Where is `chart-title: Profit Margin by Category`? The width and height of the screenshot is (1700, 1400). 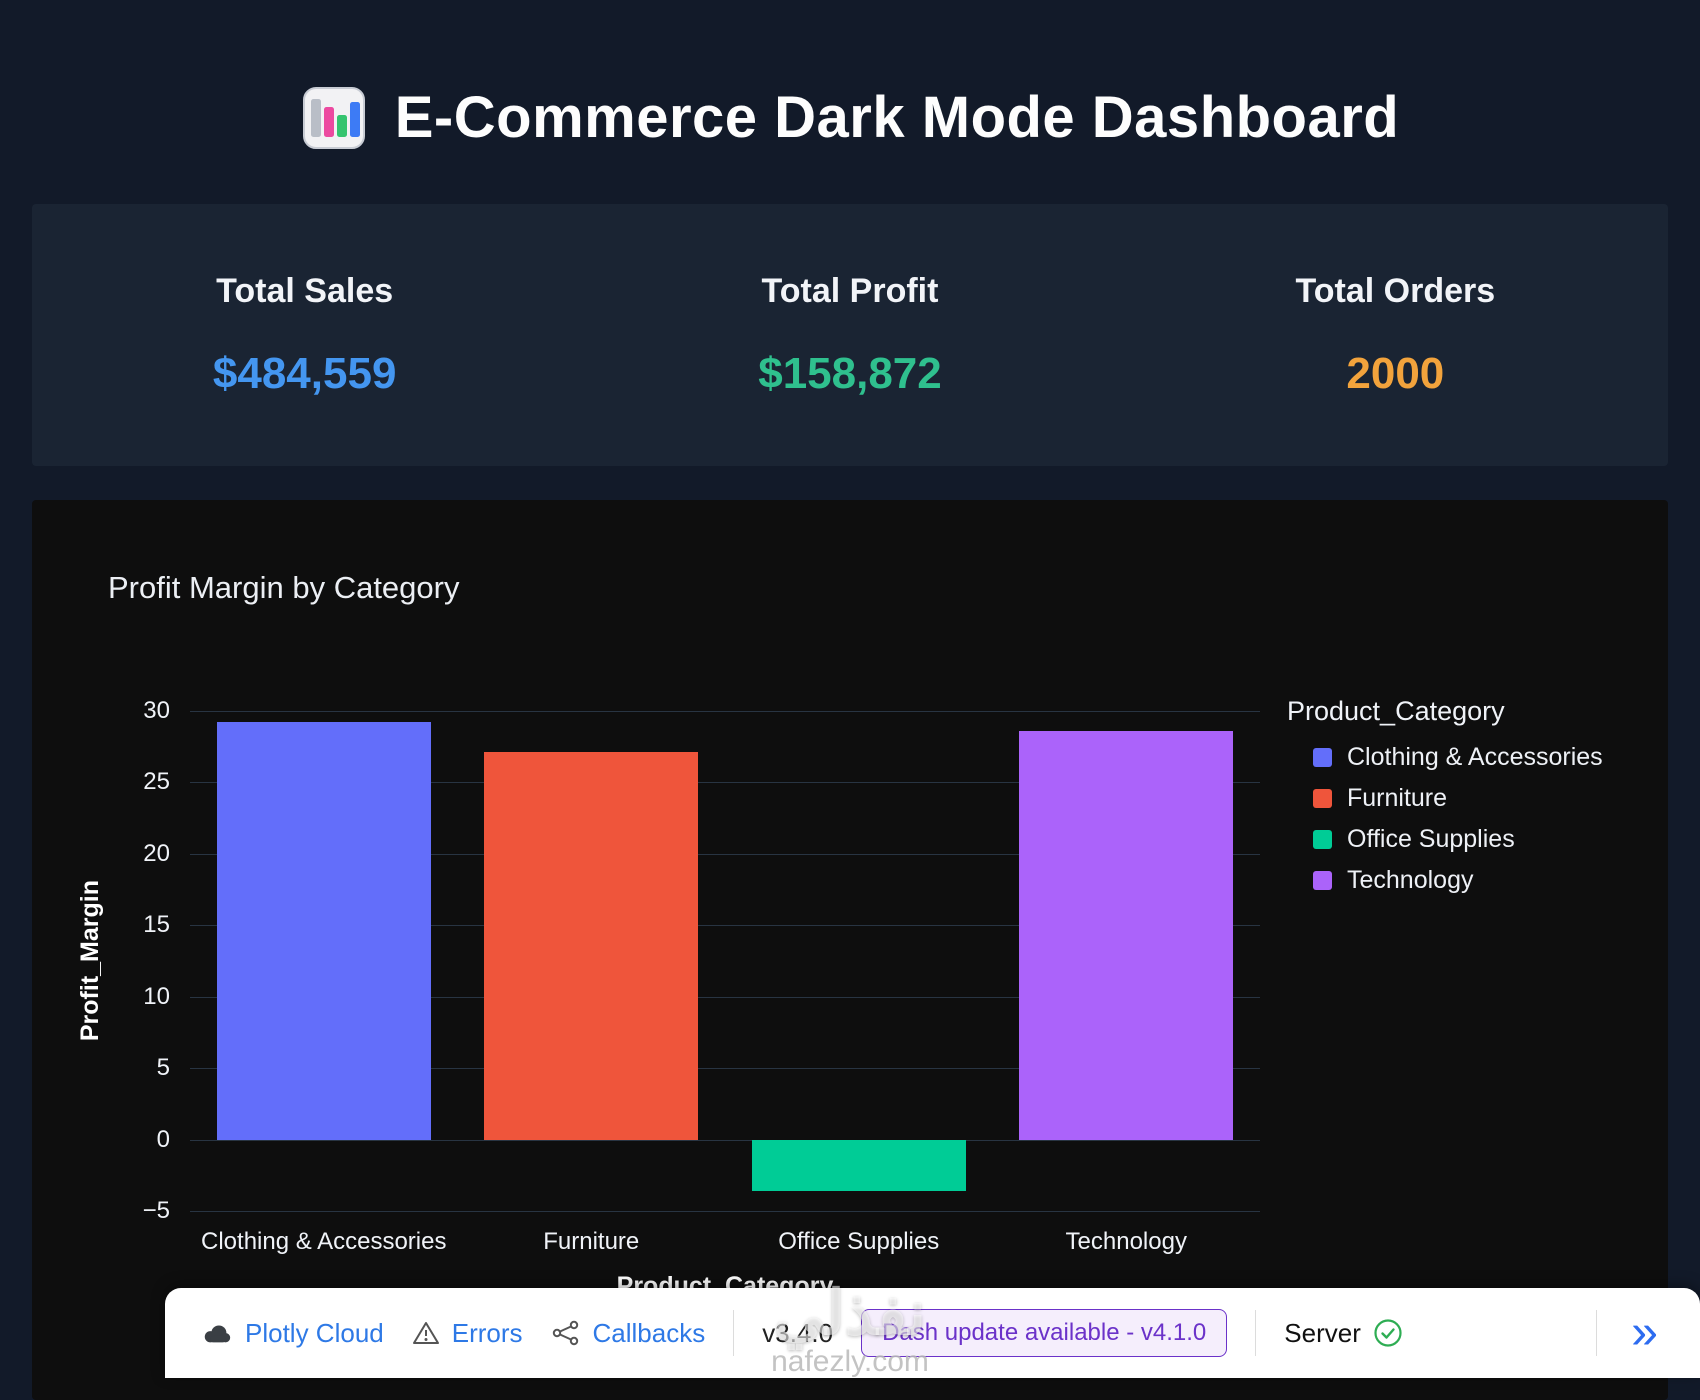
chart-title: Profit Margin by Category is located at coordinates (284, 587).